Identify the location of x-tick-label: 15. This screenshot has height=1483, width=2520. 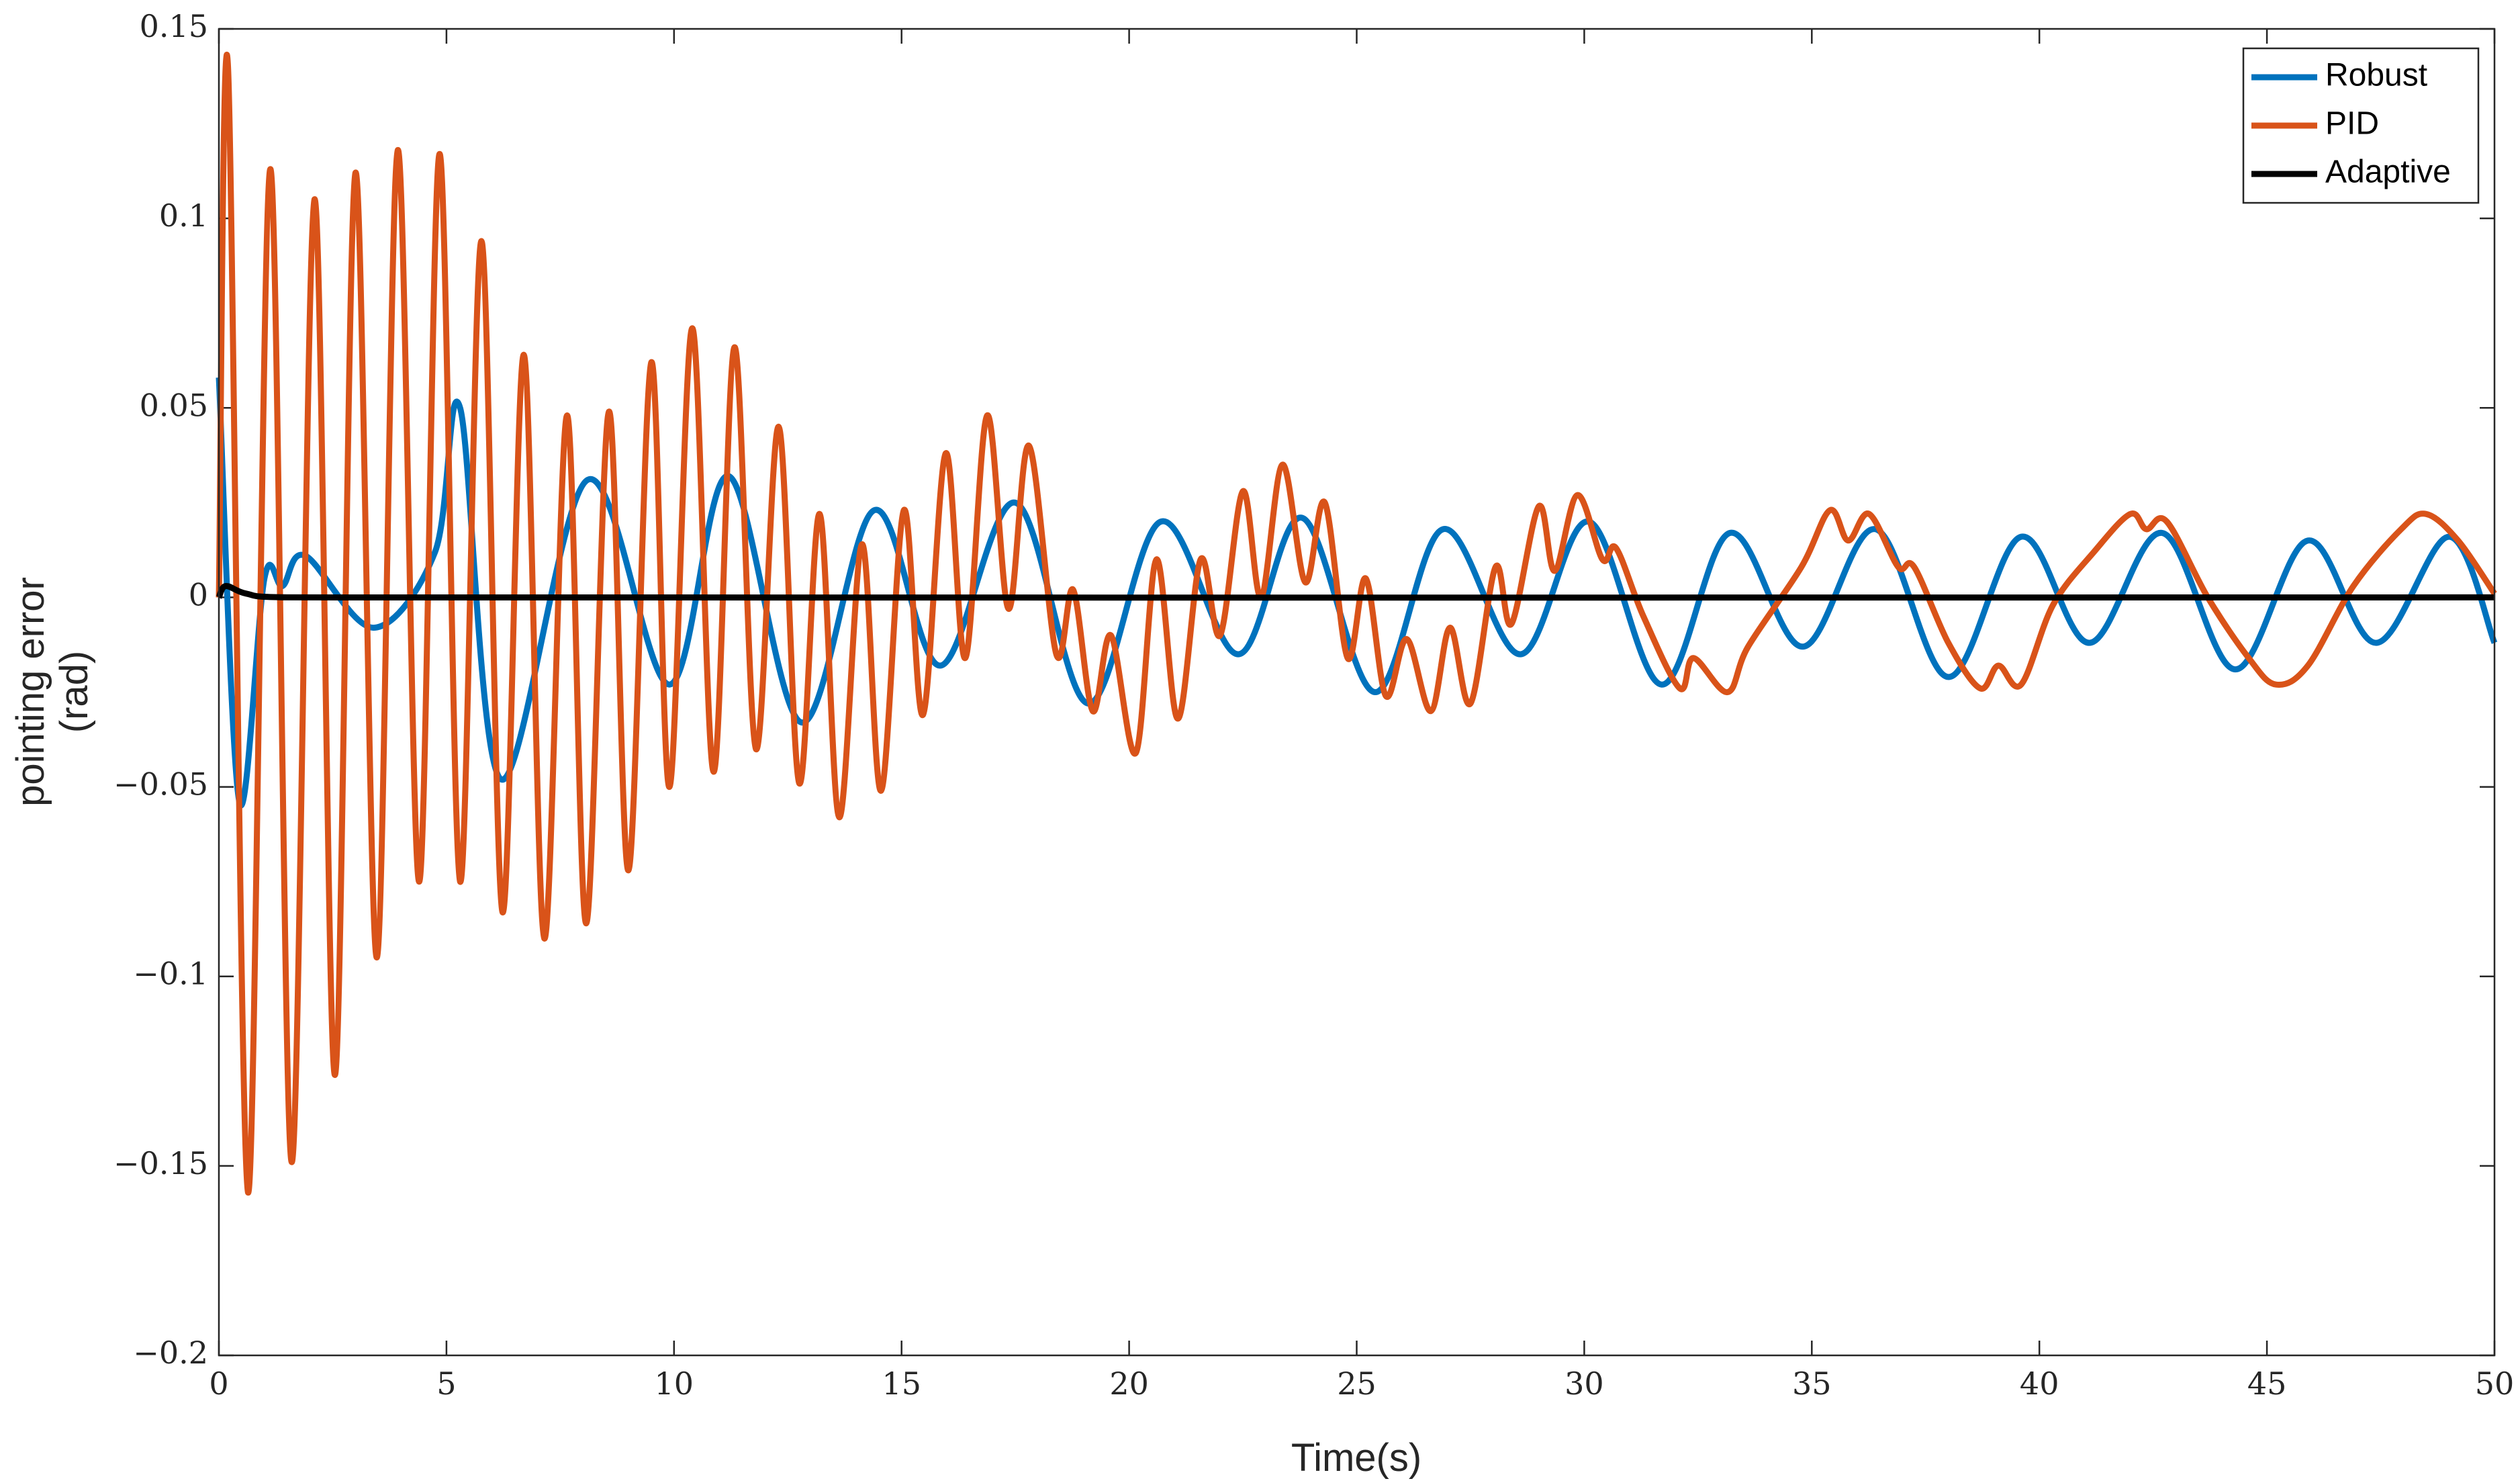
(902, 1383).